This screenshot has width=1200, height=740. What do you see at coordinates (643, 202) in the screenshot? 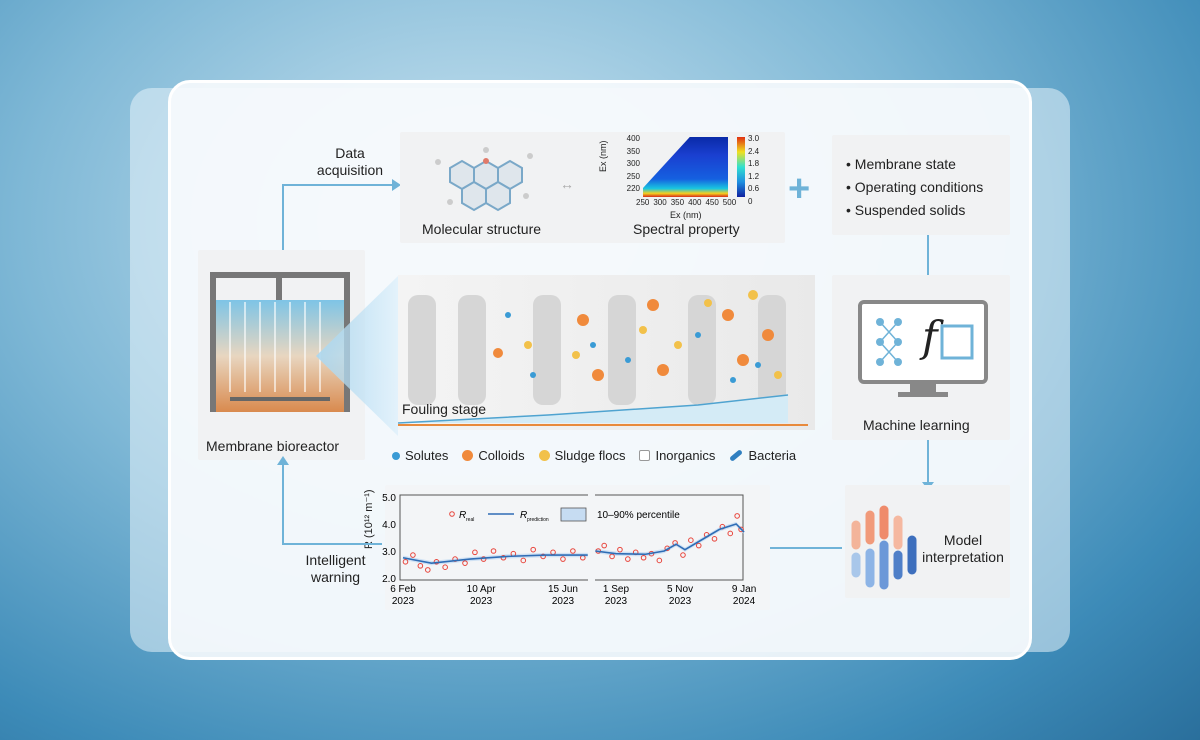
I see `x-tick: 250` at bounding box center [643, 202].